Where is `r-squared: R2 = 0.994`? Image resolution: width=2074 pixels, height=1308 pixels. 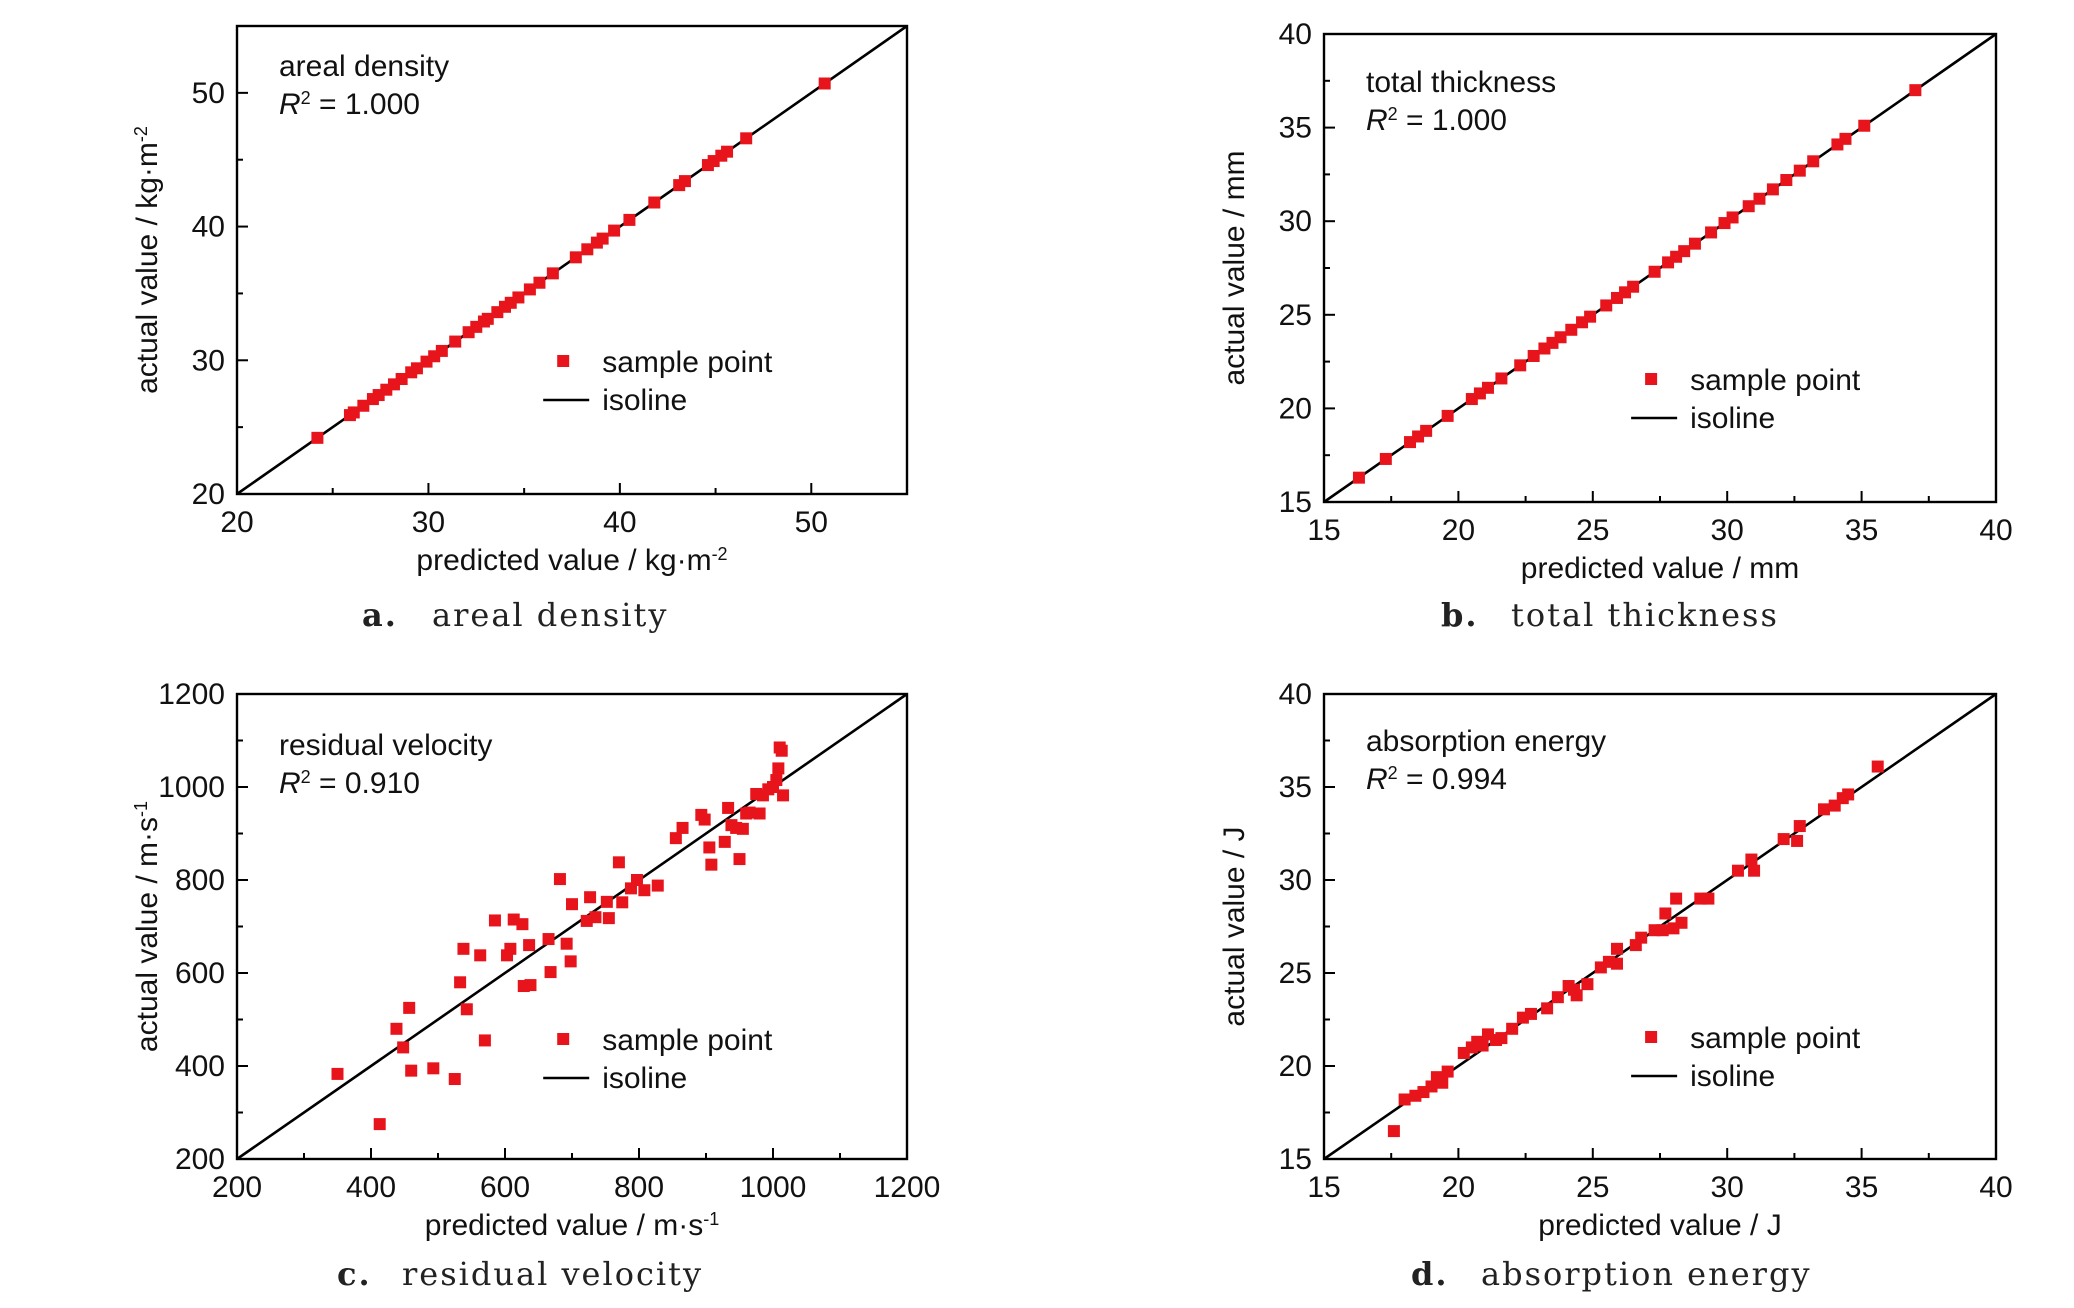
r-squared: R2 = 0.994 is located at coordinates (1436, 779).